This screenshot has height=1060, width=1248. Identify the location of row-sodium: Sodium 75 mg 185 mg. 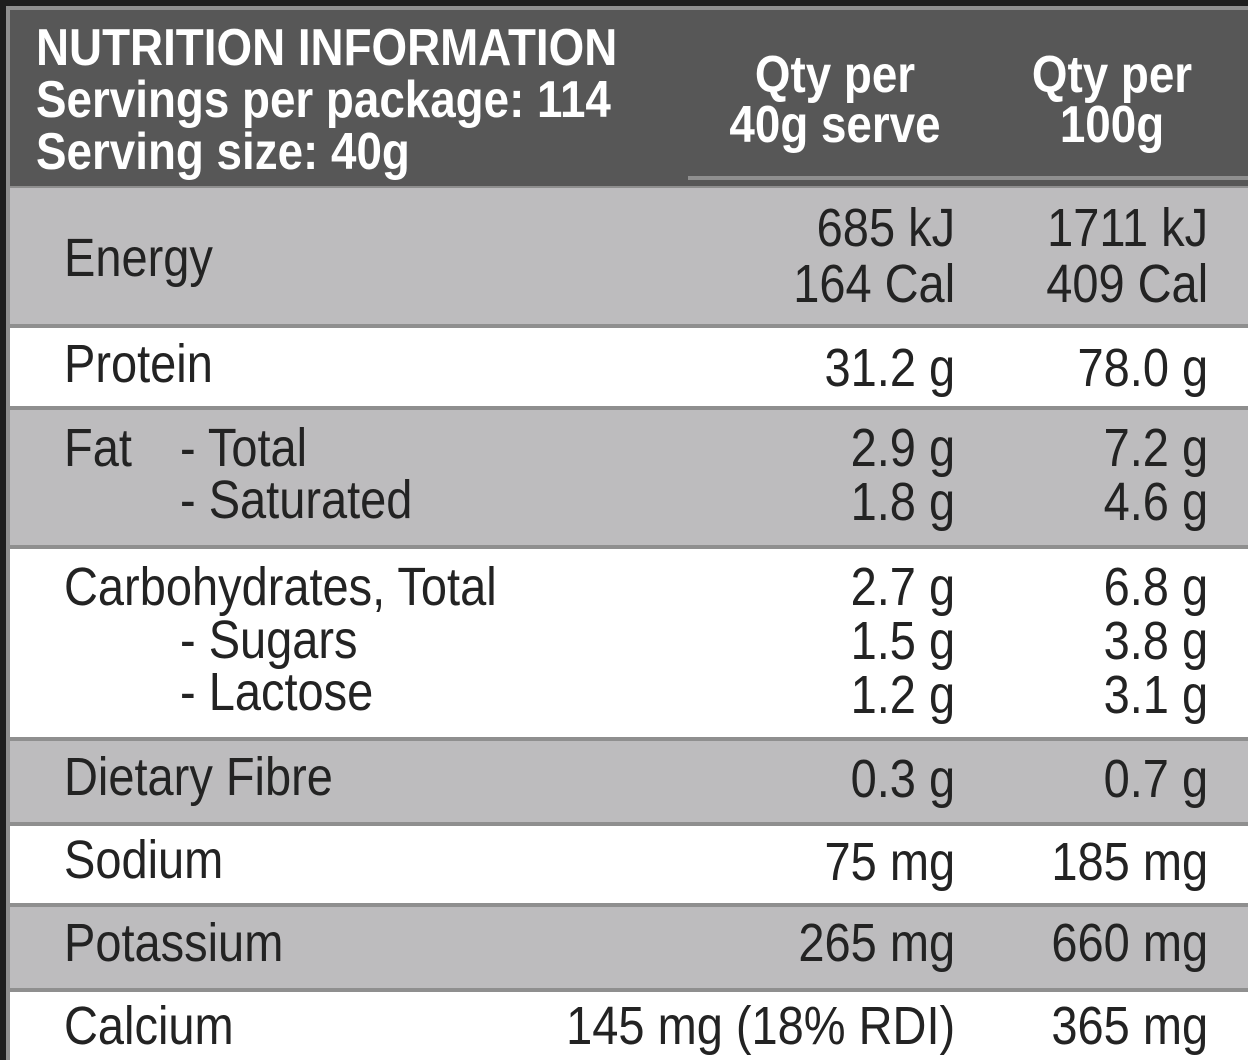
(629, 864).